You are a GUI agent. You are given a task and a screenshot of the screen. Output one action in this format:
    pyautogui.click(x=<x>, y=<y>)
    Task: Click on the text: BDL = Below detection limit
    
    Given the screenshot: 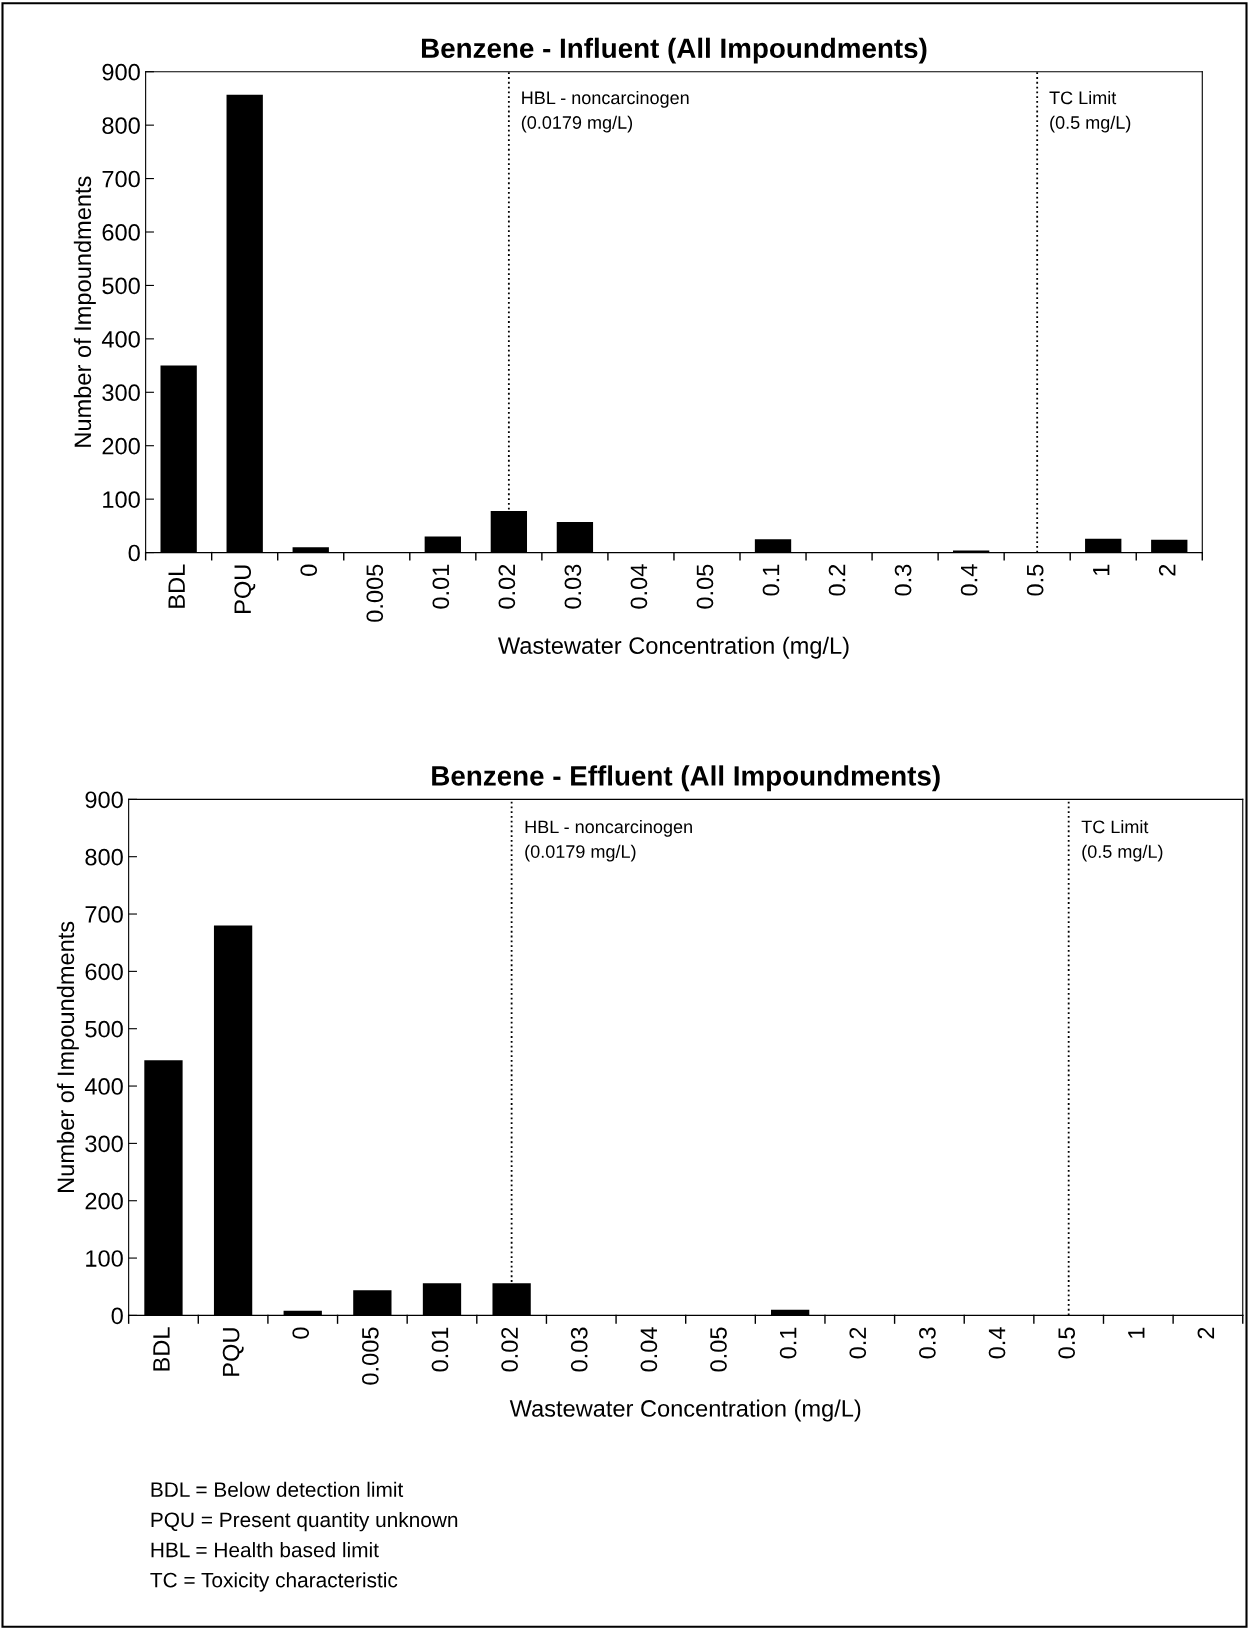 What is the action you would take?
    pyautogui.click(x=277, y=1489)
    